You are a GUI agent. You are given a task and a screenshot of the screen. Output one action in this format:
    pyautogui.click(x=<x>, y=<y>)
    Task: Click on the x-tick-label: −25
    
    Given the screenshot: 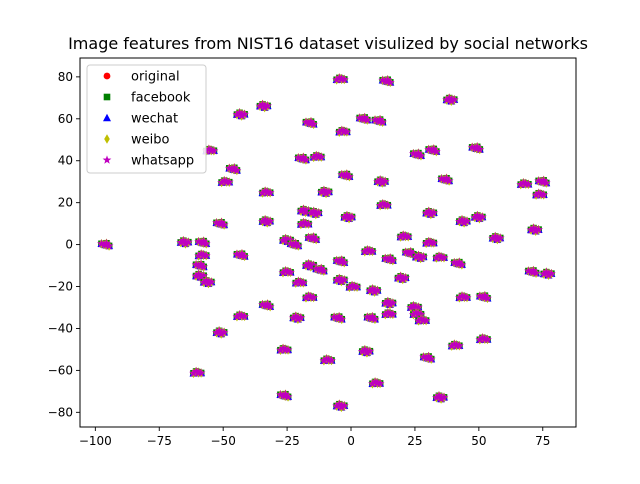 What is the action you would take?
    pyautogui.click(x=286, y=441)
    